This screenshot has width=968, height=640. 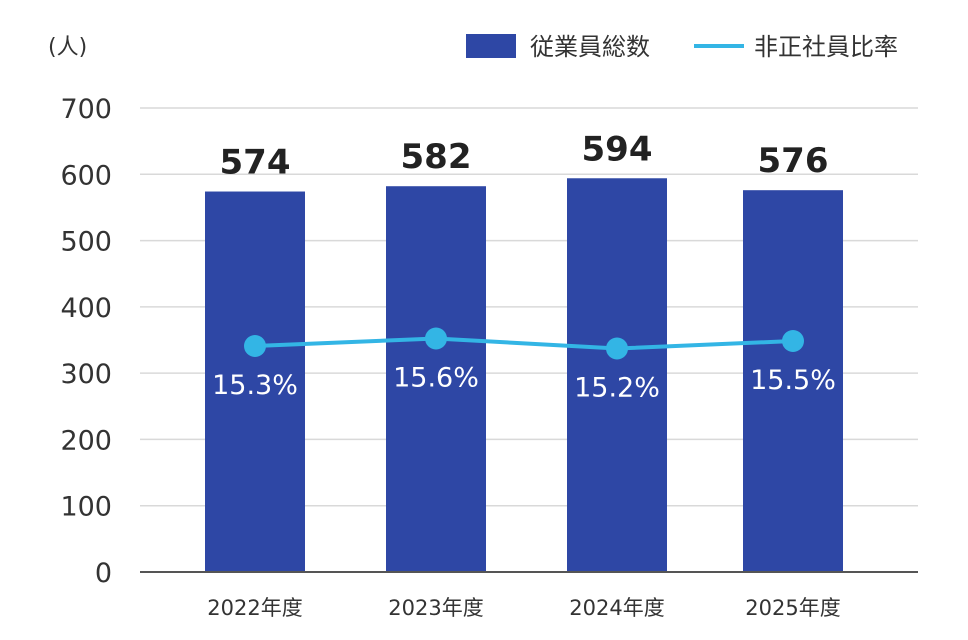 What do you see at coordinates (86, 440) in the screenshot?
I see `y-tick-label: 200` at bounding box center [86, 440].